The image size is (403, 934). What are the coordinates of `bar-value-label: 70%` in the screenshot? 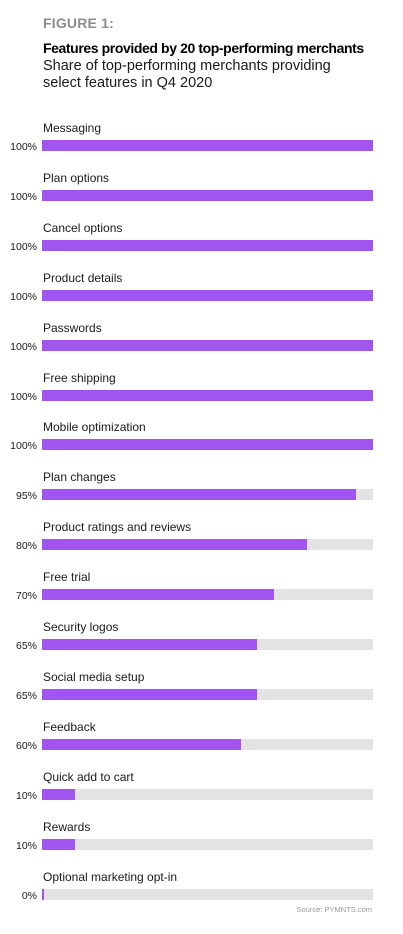 It's located at (26, 596).